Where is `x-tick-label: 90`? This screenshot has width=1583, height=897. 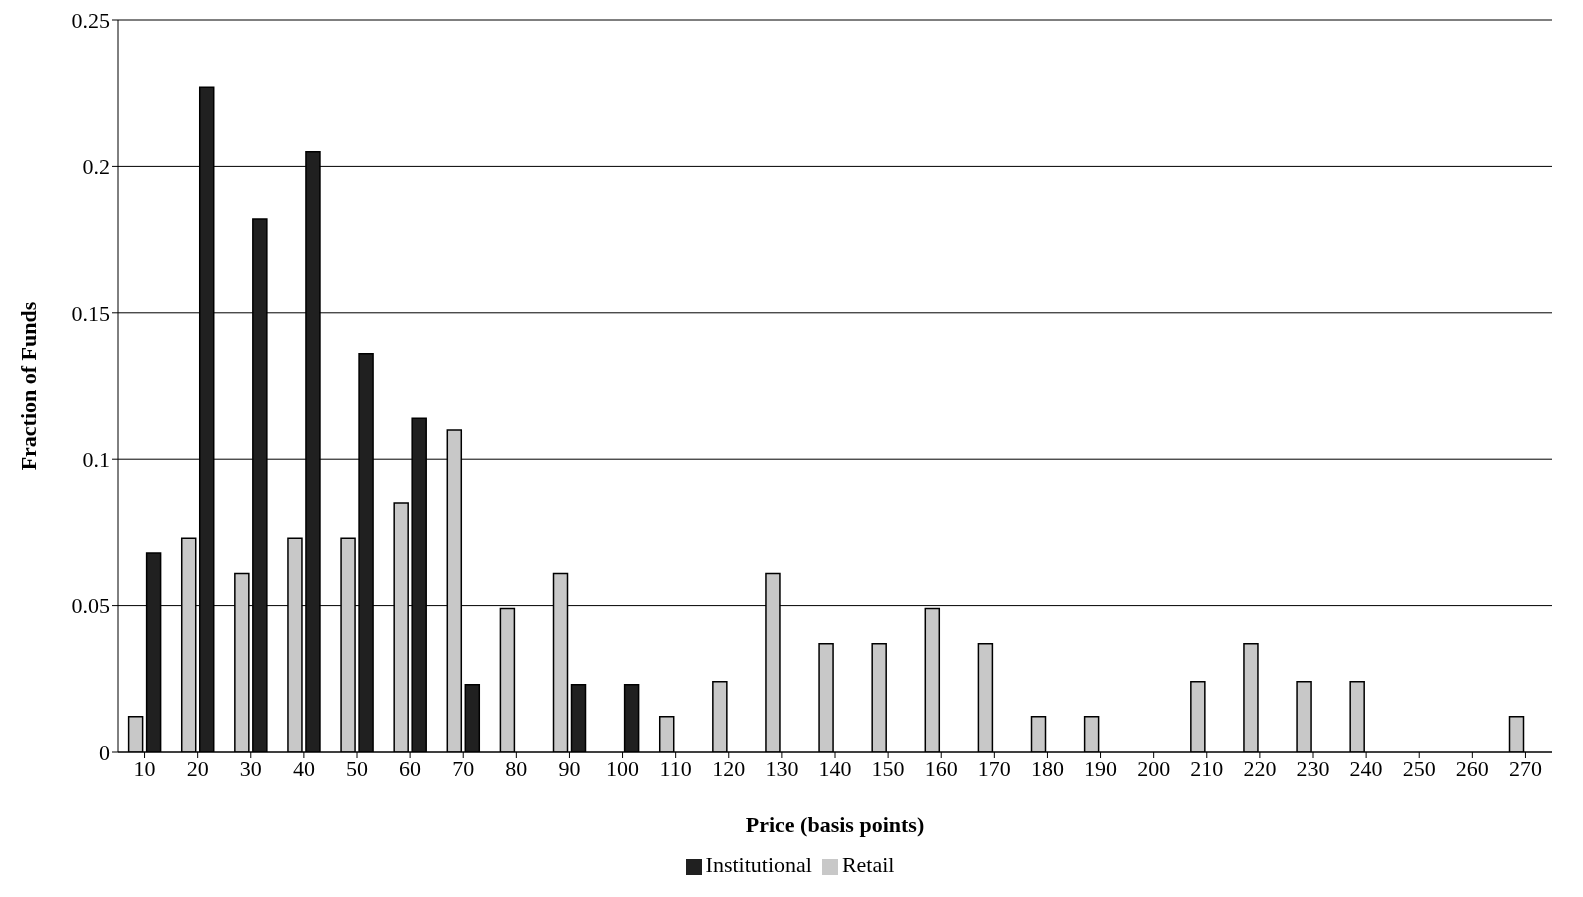 x-tick-label: 90 is located at coordinates (569, 768).